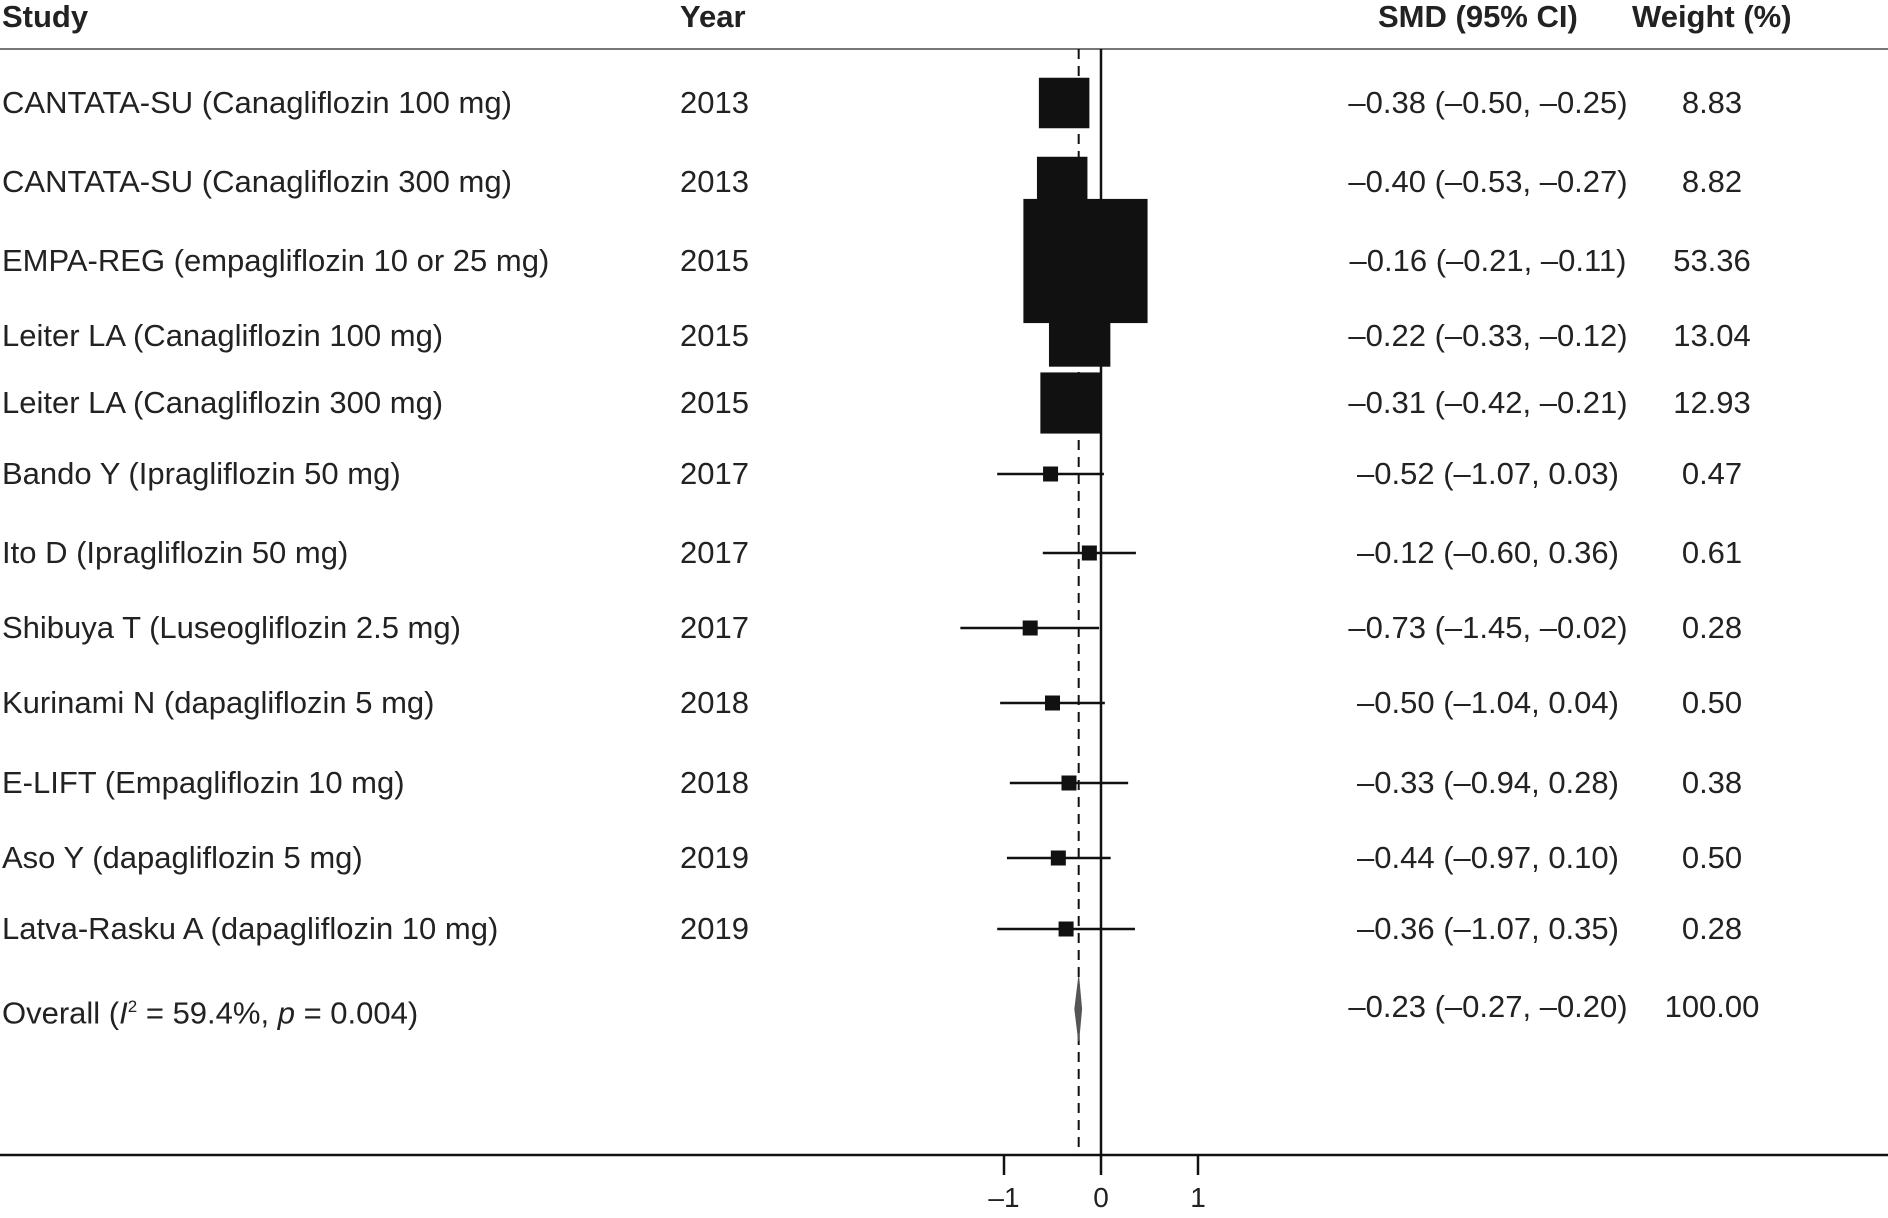  I want to click on pooled-diamond, so click(1078, 1009).